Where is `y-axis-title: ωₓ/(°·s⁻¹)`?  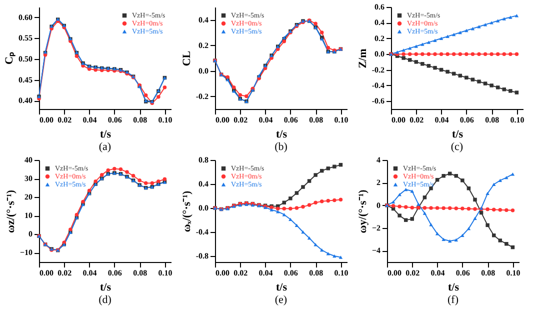 y-axis-title: ωₓ/(°·s⁻¹) is located at coordinates (186, 211).